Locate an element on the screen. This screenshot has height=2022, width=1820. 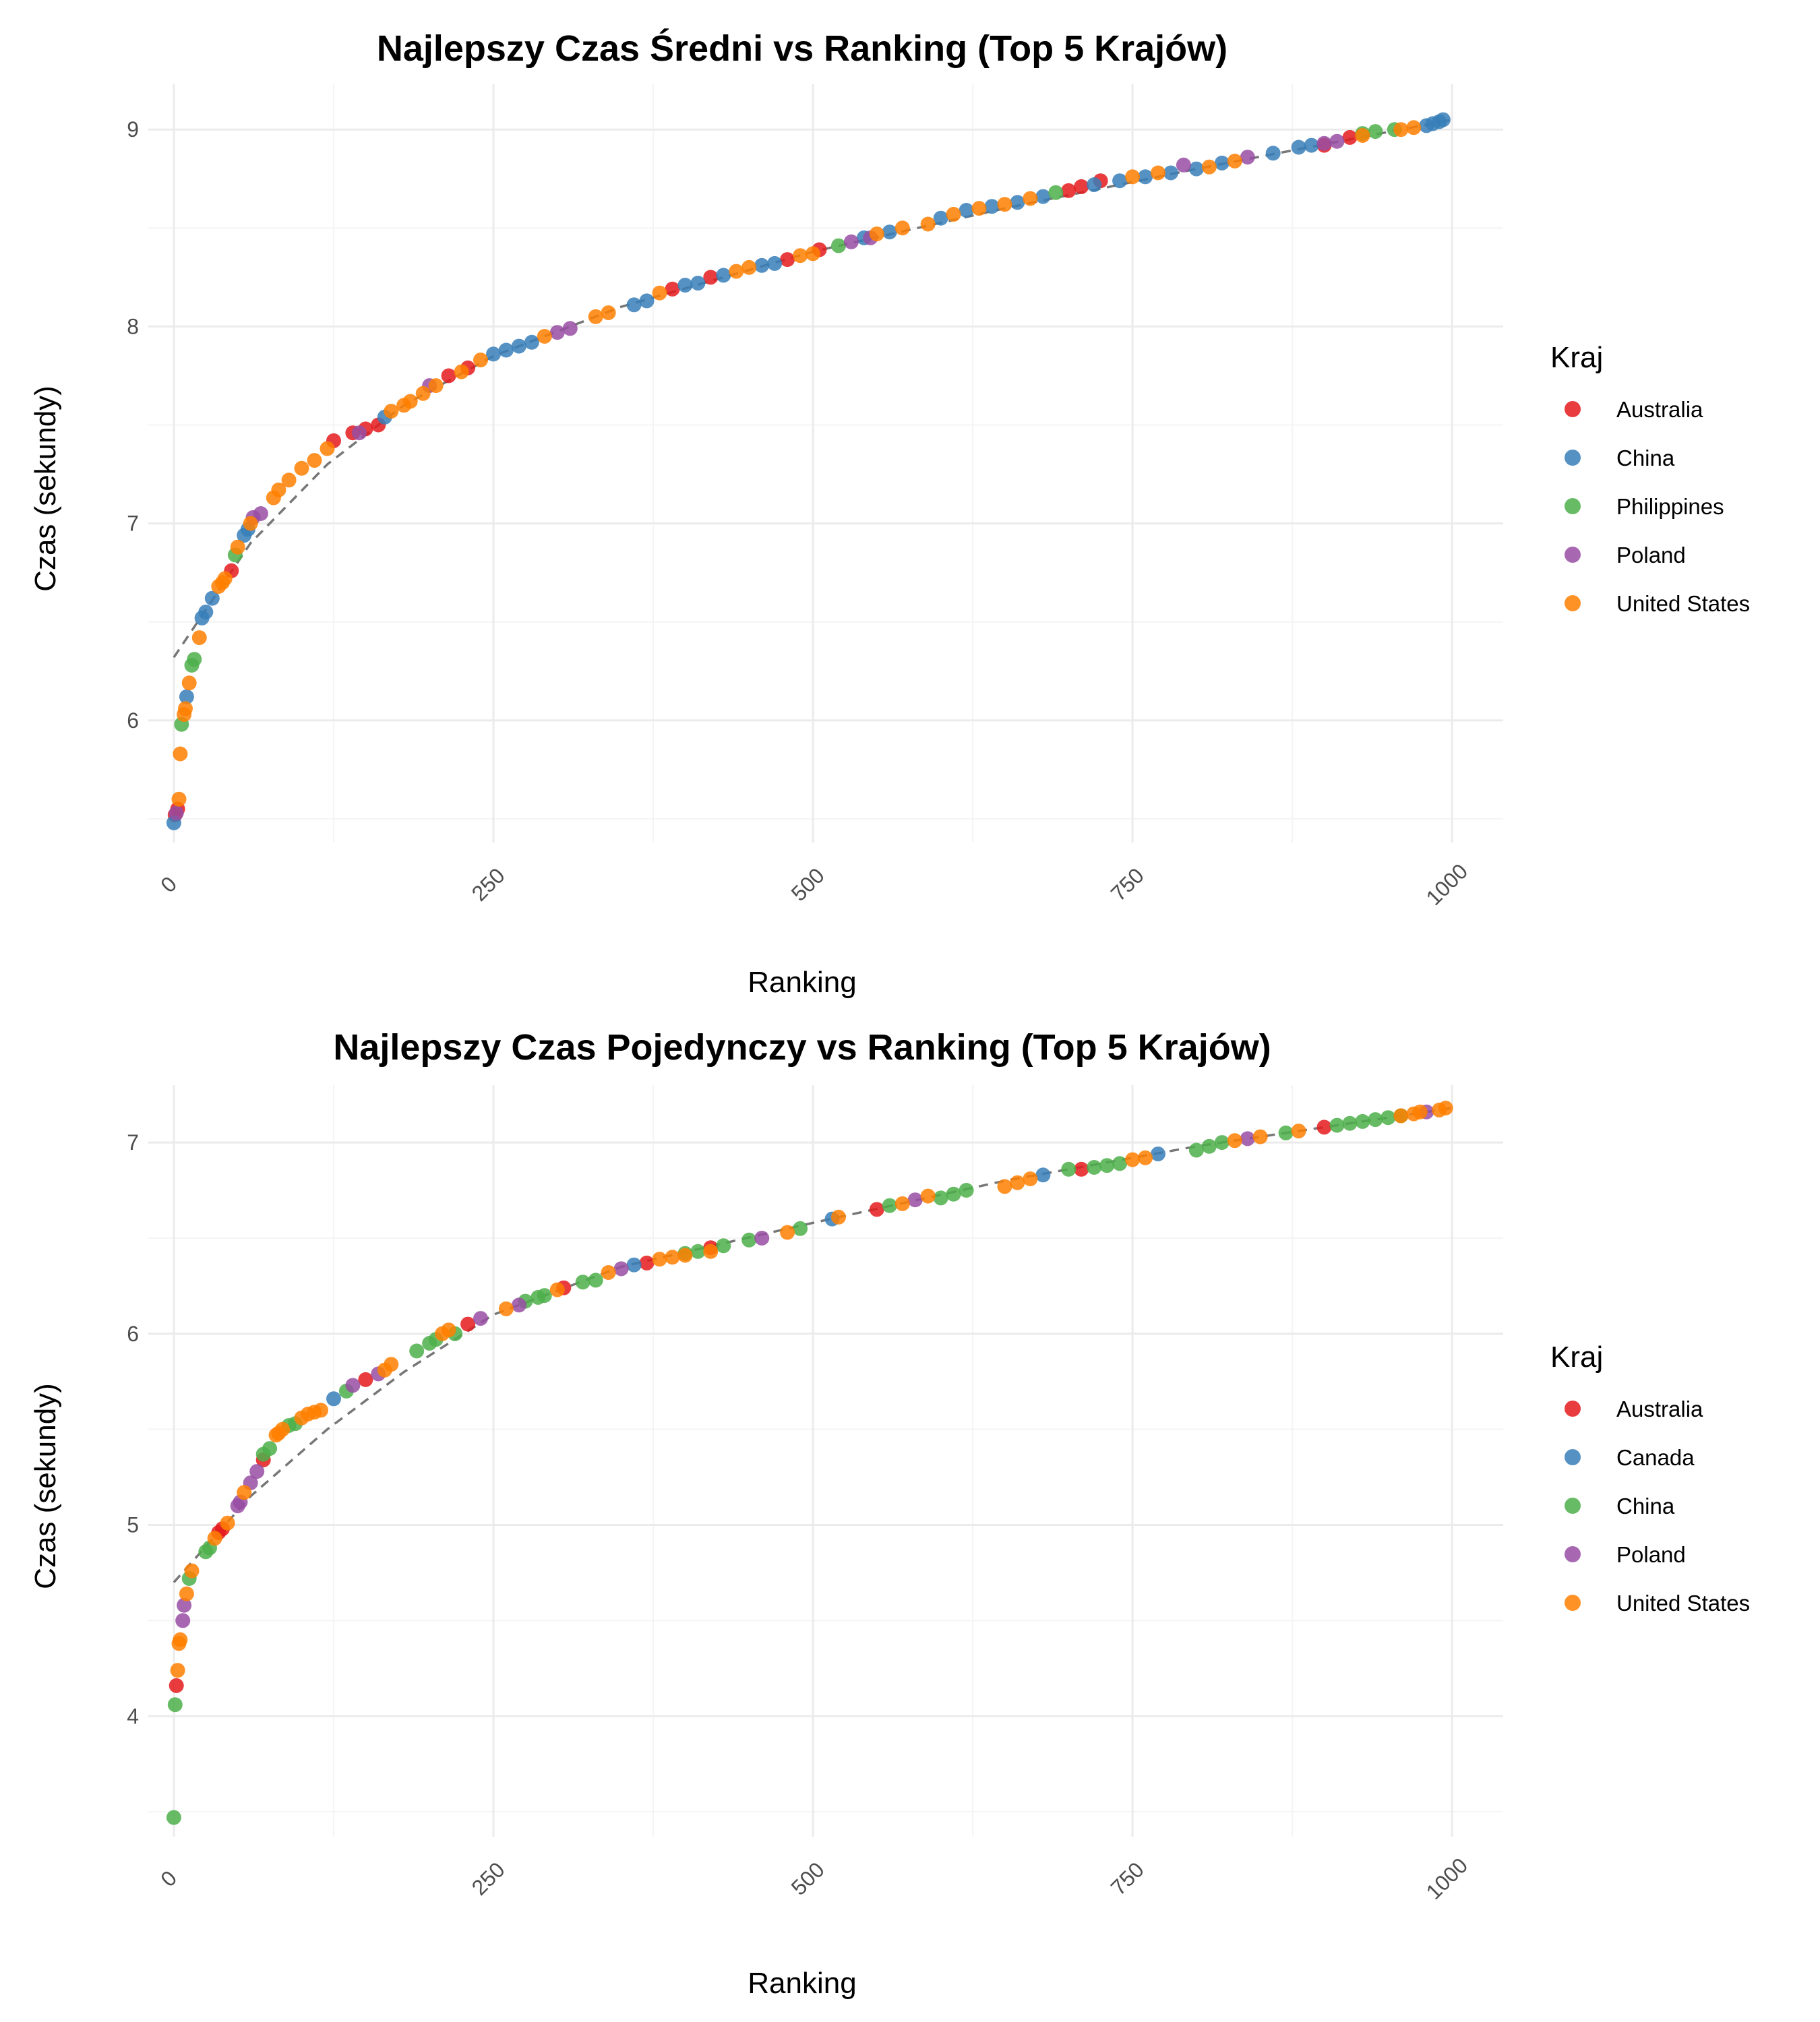
y-tick-label: 7 is located at coordinates (133, 1142).